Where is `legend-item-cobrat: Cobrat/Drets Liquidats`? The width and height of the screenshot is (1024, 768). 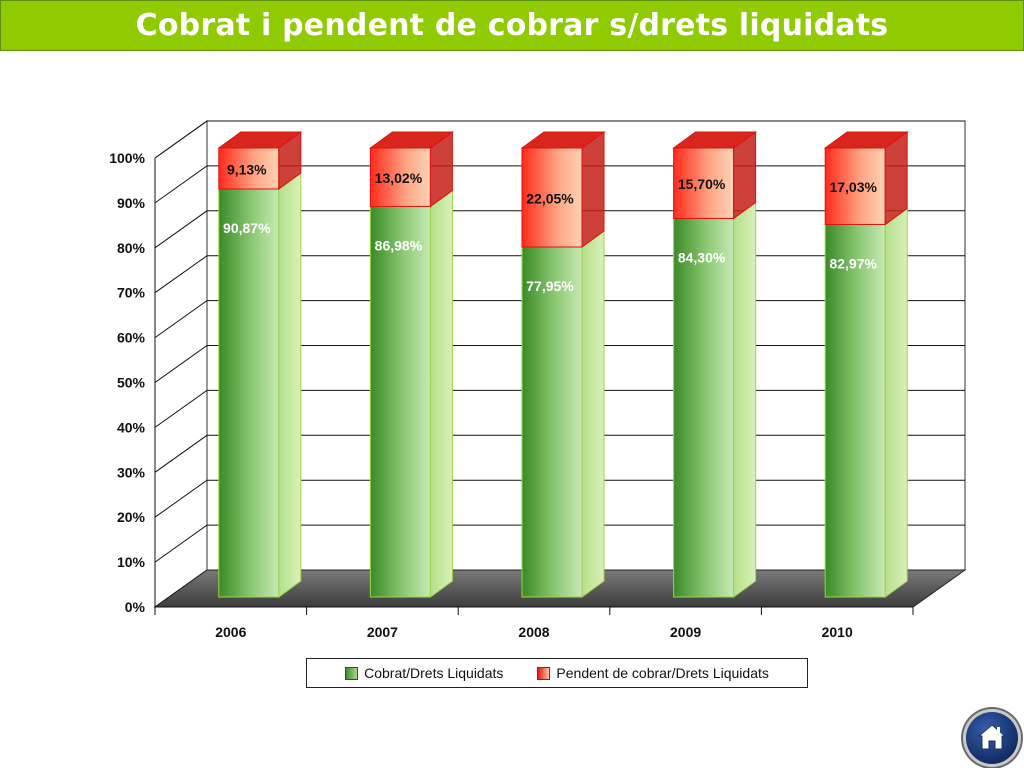 legend-item-cobrat: Cobrat/Drets Liquidats is located at coordinates (424, 673).